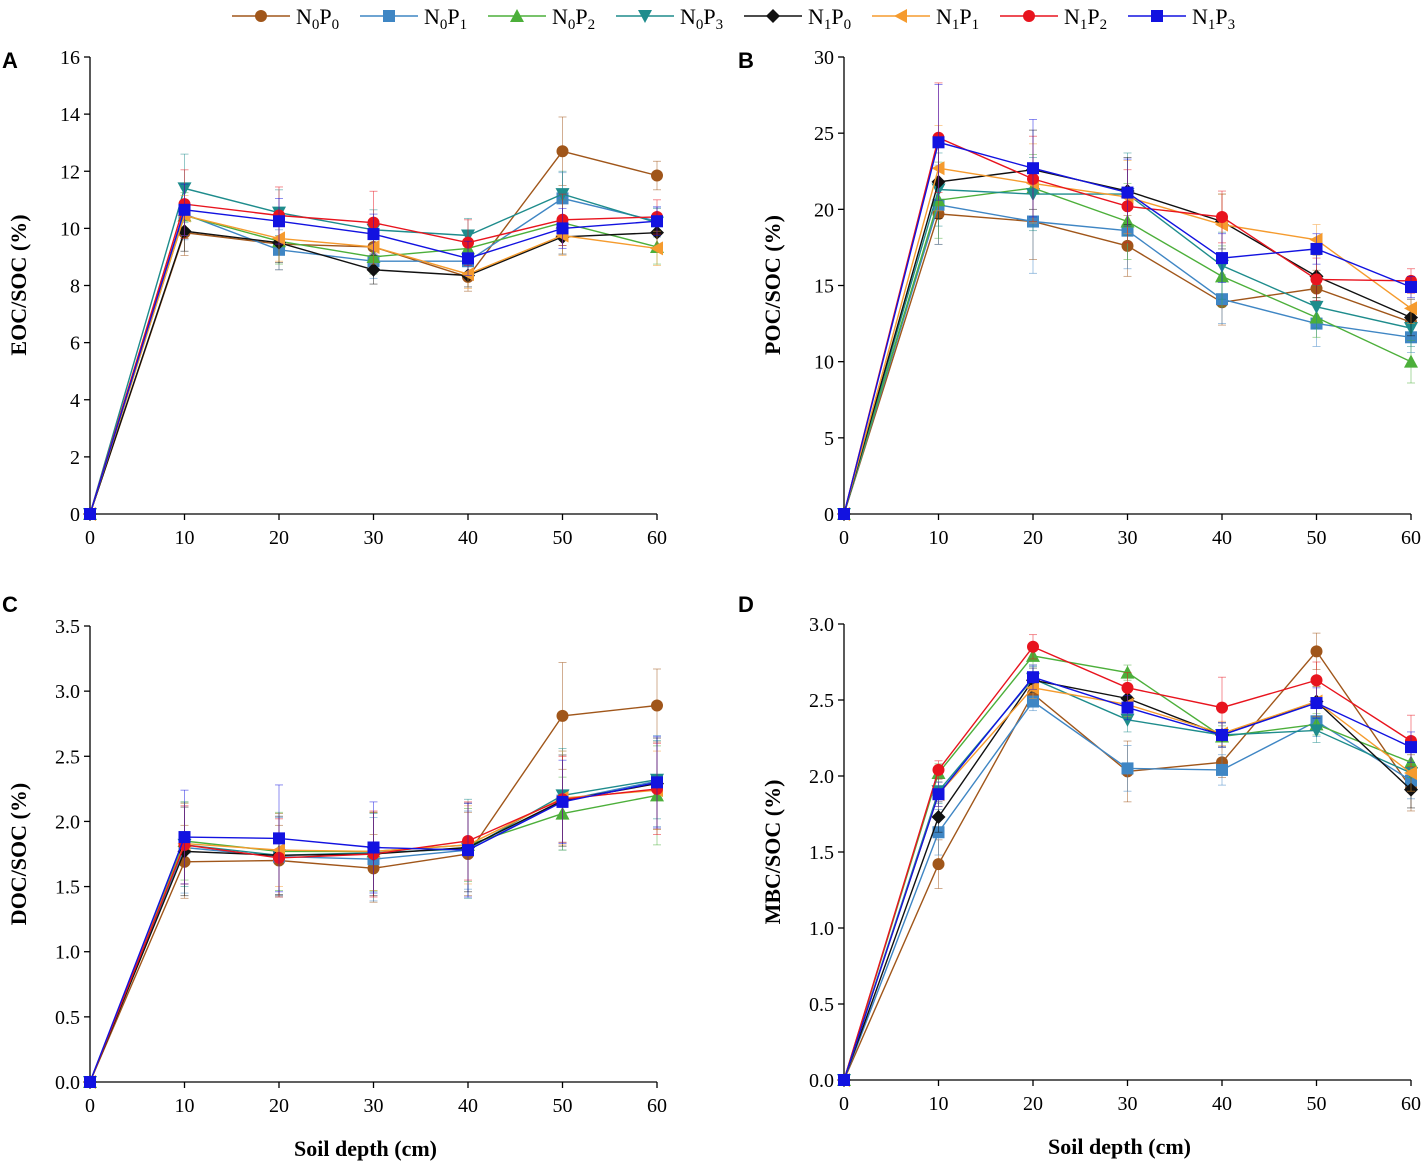 This screenshot has height=1168, width=1428. Describe the element at coordinates (746, 60) in the screenshot. I see `panel-letter: B` at that location.